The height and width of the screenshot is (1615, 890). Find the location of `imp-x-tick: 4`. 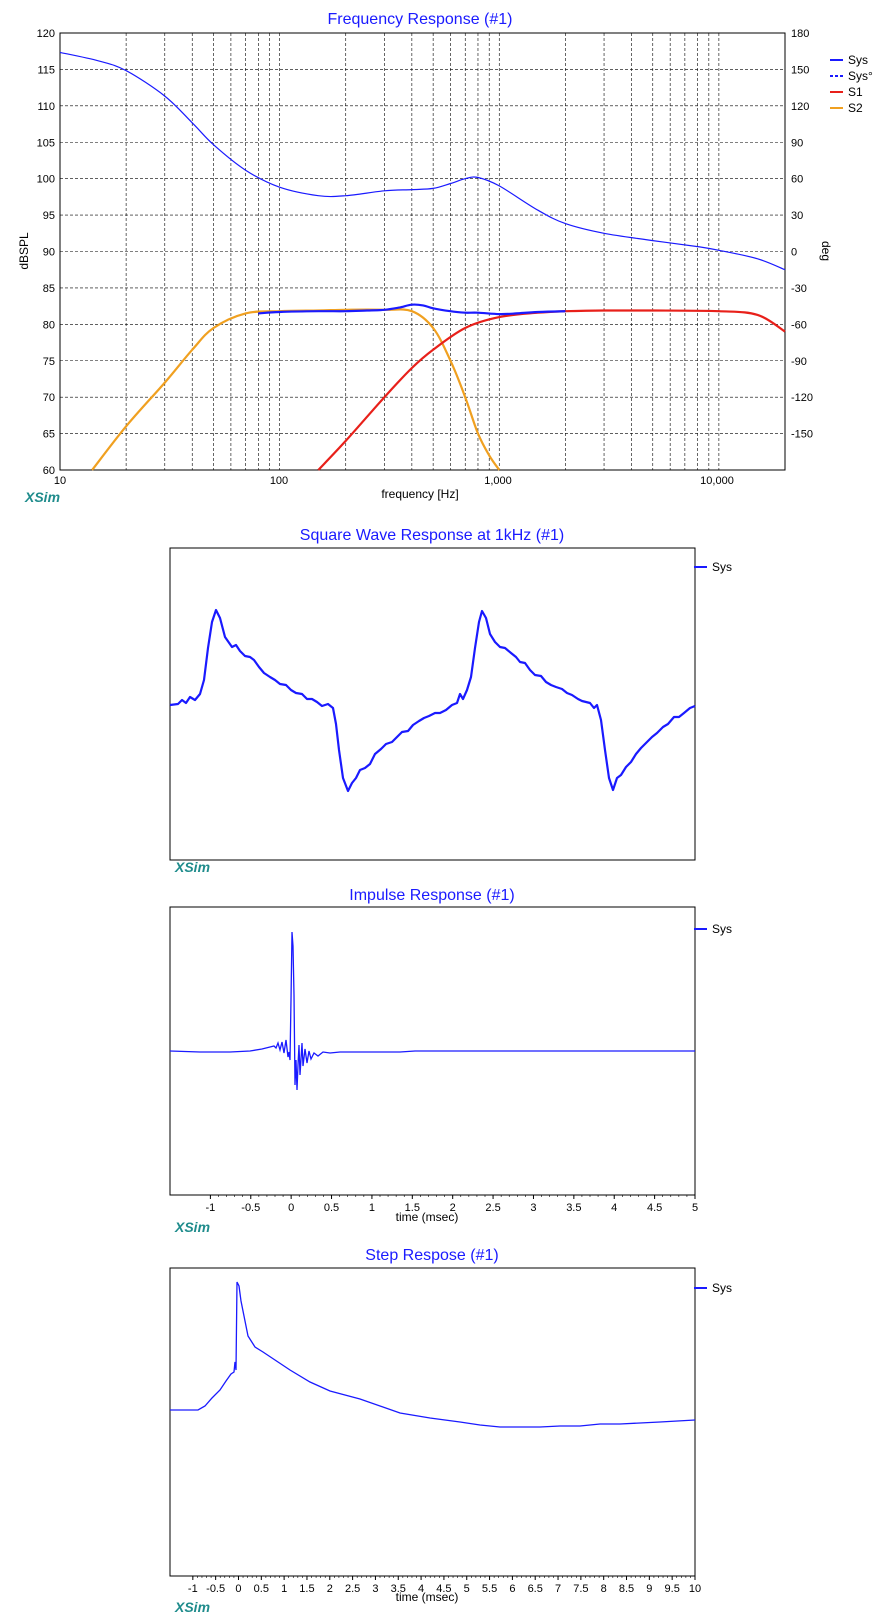

imp-x-tick: 4 is located at coordinates (614, 1208).